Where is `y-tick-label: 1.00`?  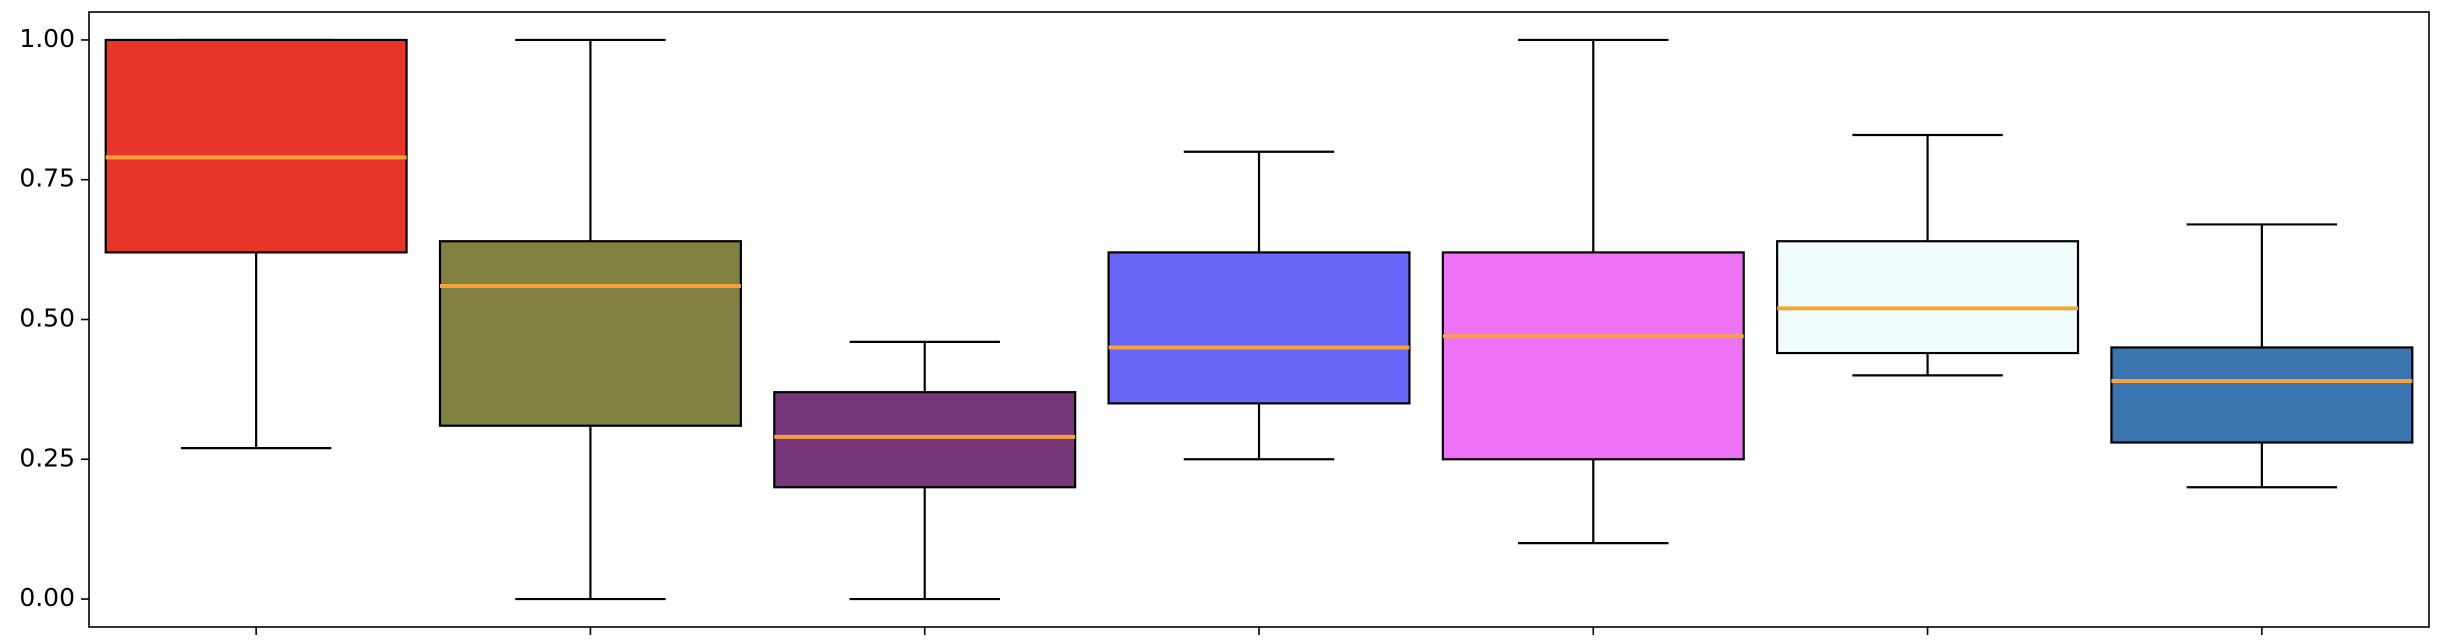
y-tick-label: 1.00 is located at coordinates (47, 38).